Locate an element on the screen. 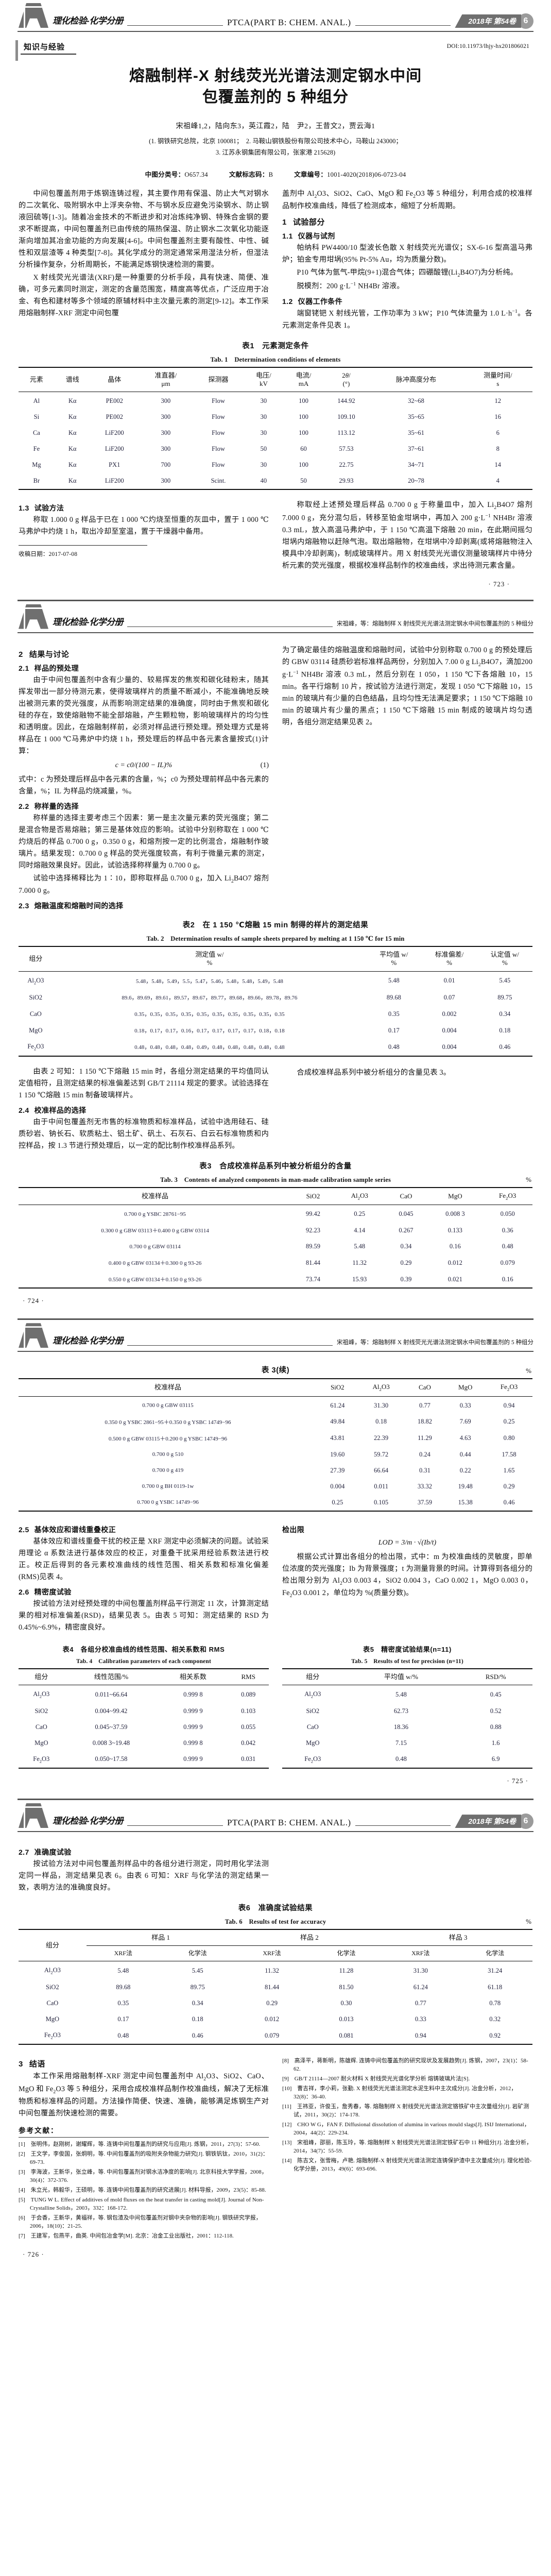 This screenshot has height=2576, width=551. table-cell: CaO is located at coordinates (52, 2003).